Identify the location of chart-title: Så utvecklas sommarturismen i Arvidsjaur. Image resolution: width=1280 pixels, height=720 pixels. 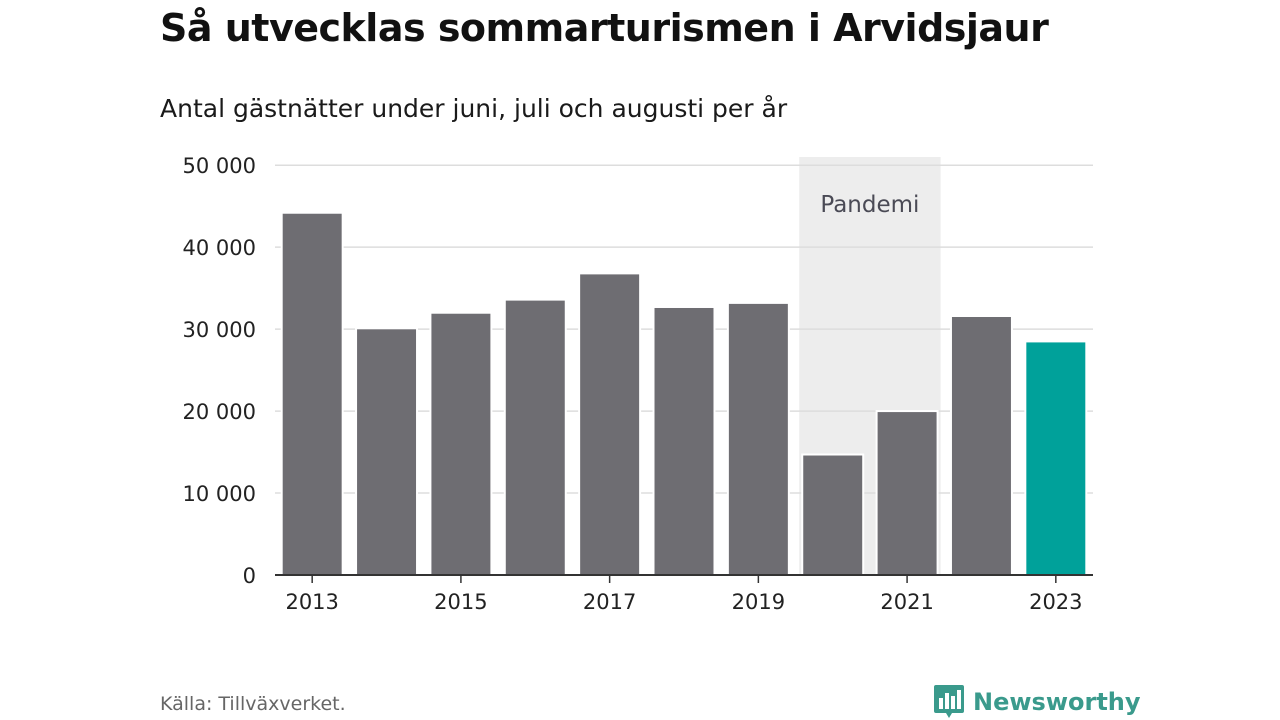
(604, 28).